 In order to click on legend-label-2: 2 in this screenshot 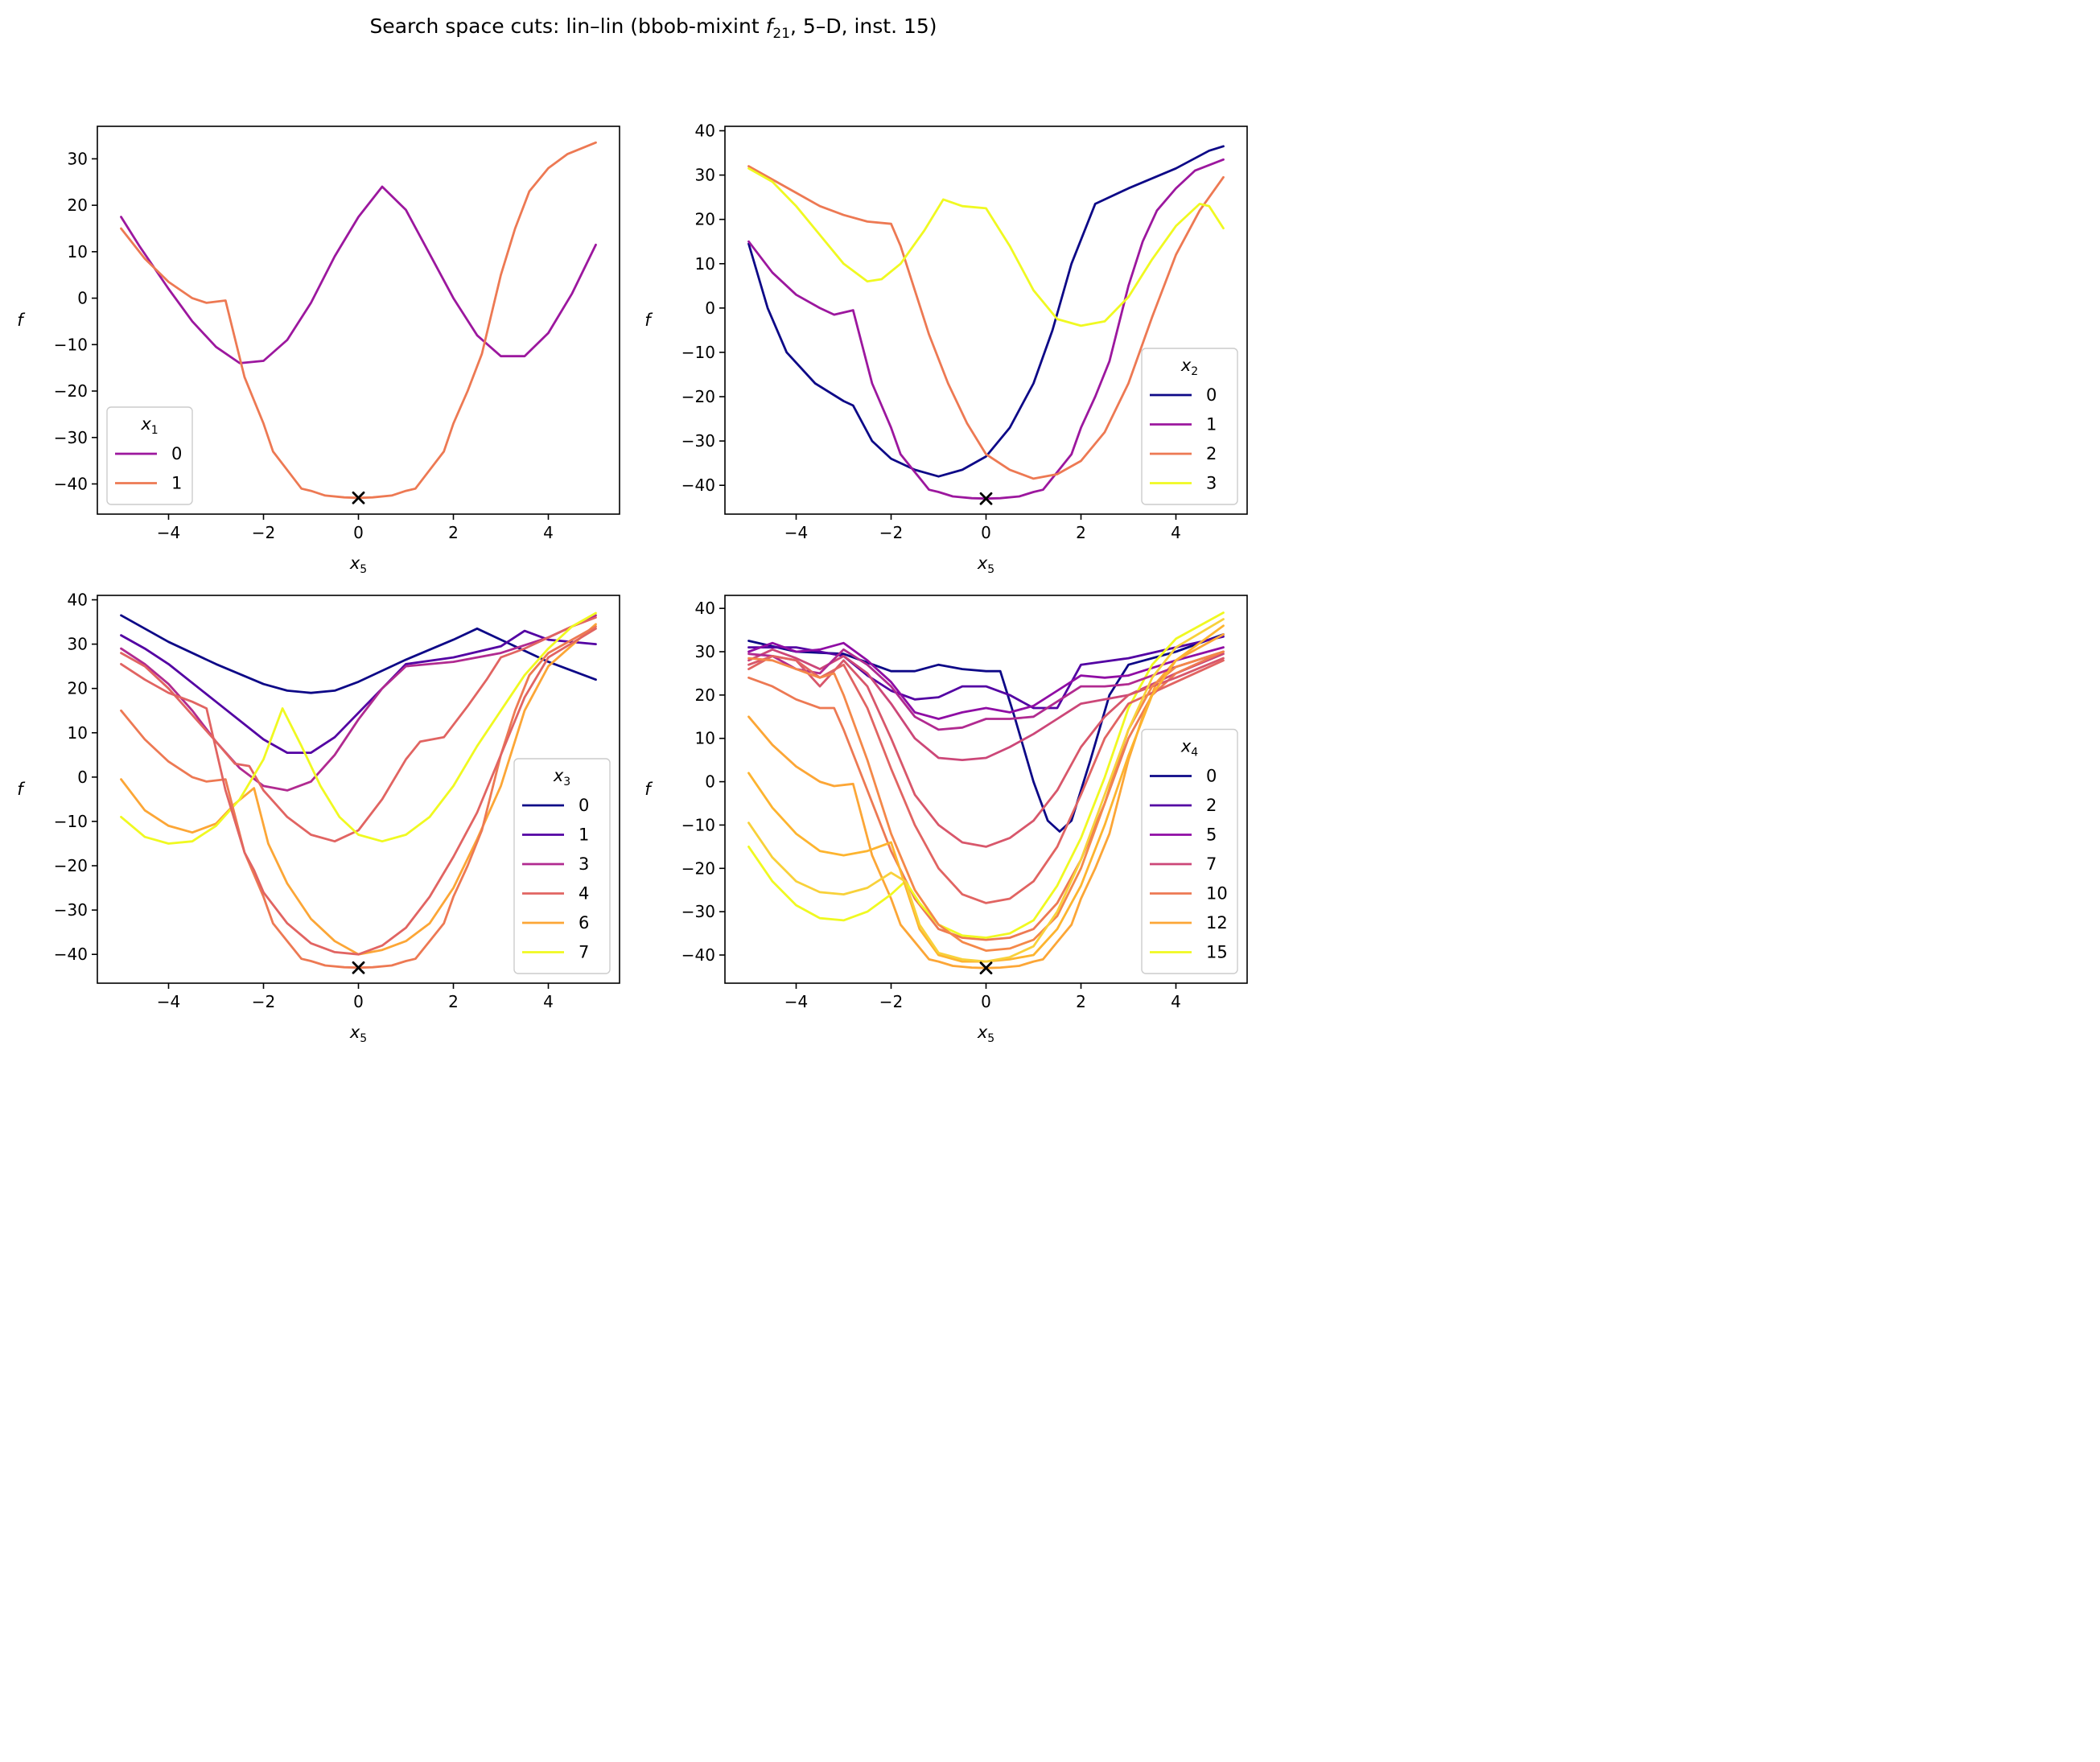, I will do `click(1211, 805)`.